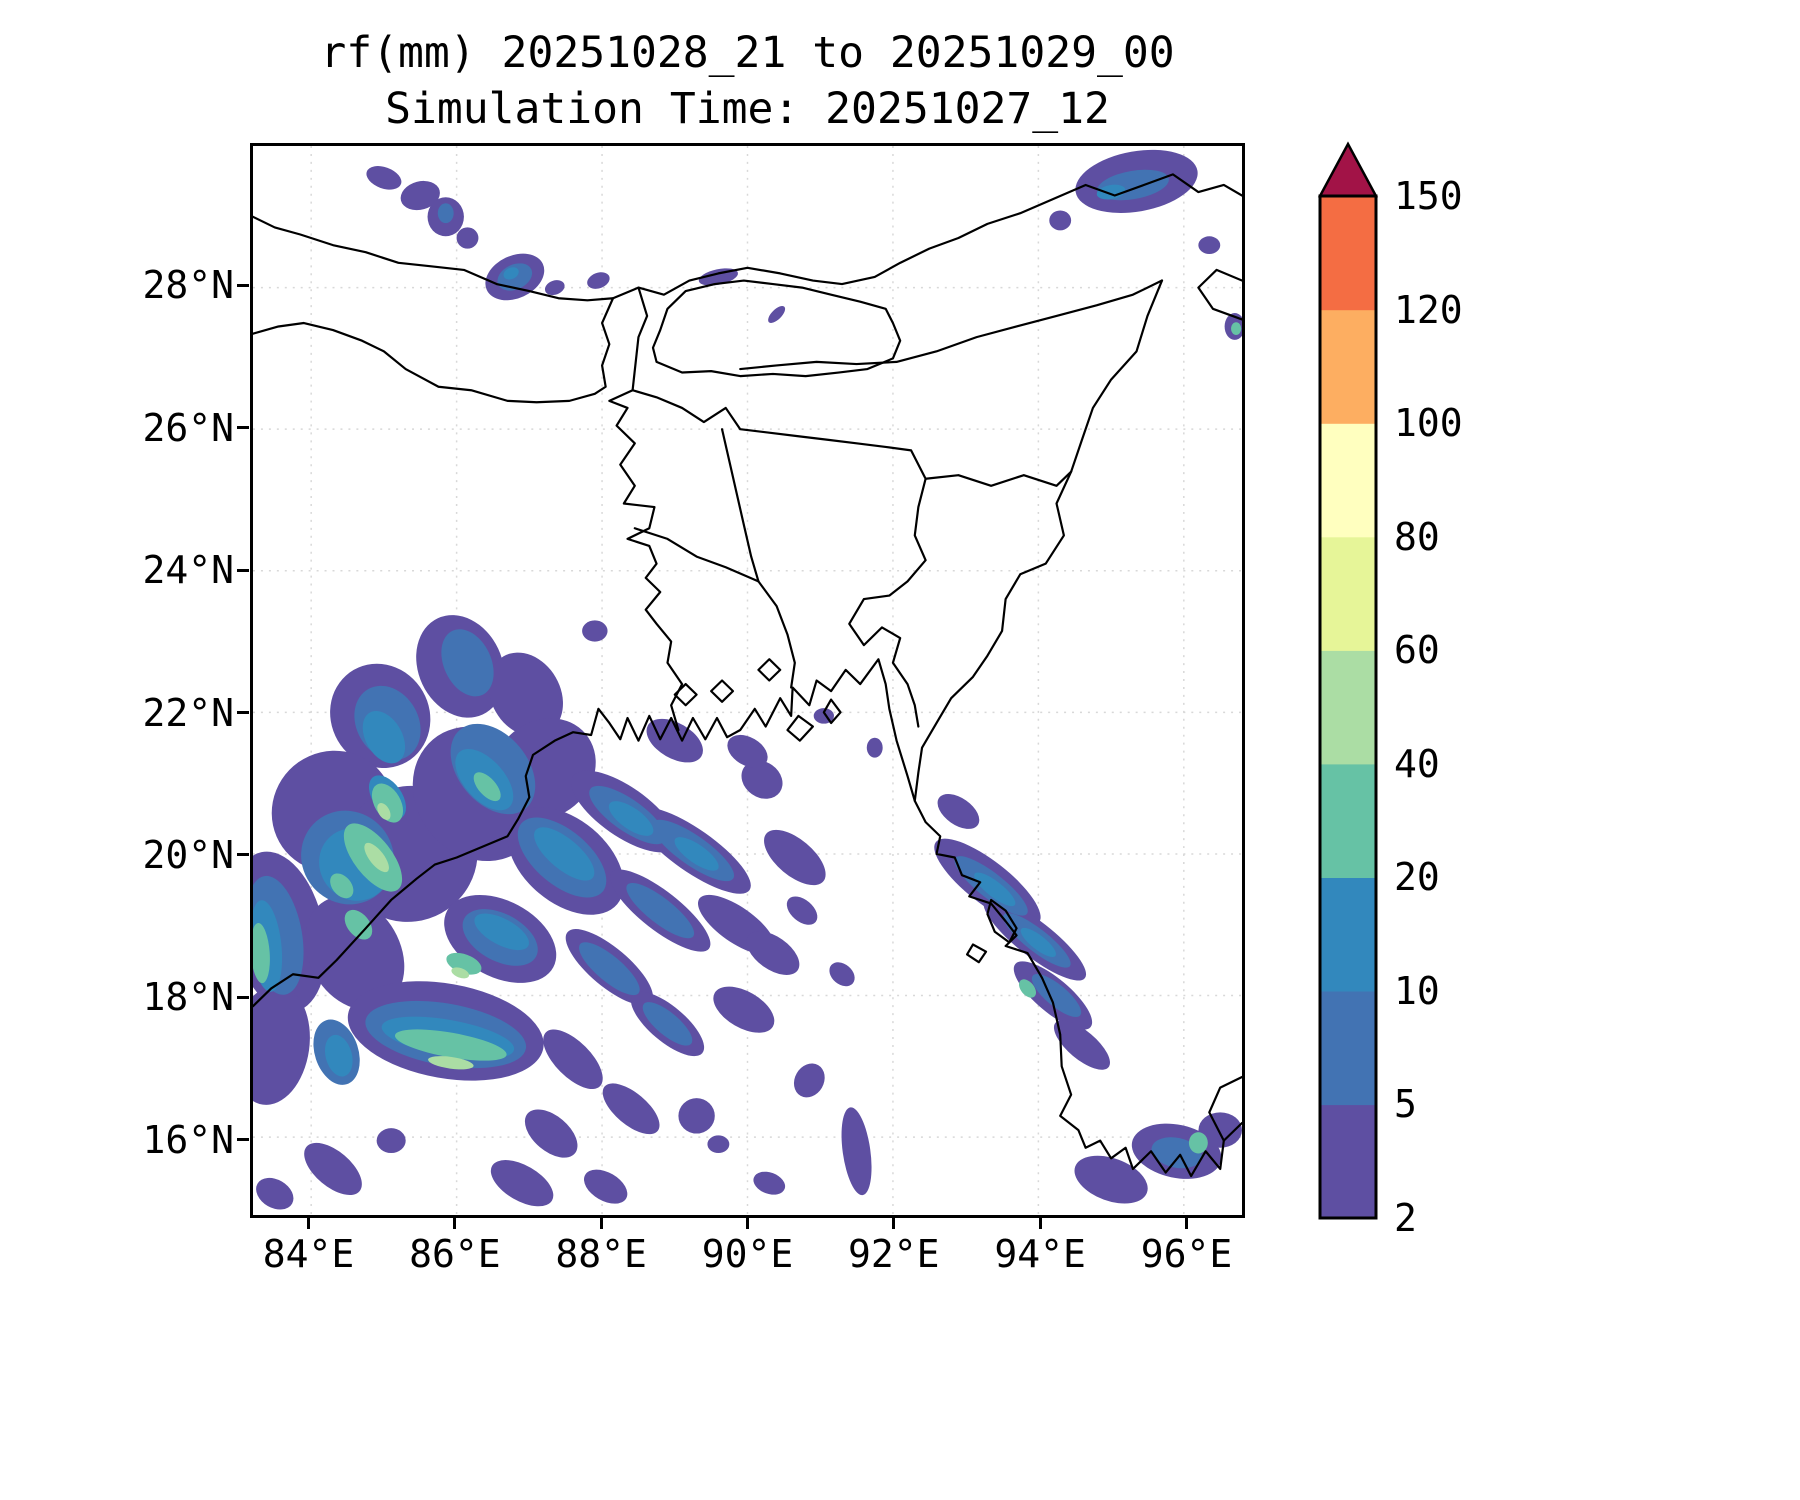 The width and height of the screenshot is (1800, 1500). What do you see at coordinates (976, 953) in the screenshot?
I see `geo-cheduba-island` at bounding box center [976, 953].